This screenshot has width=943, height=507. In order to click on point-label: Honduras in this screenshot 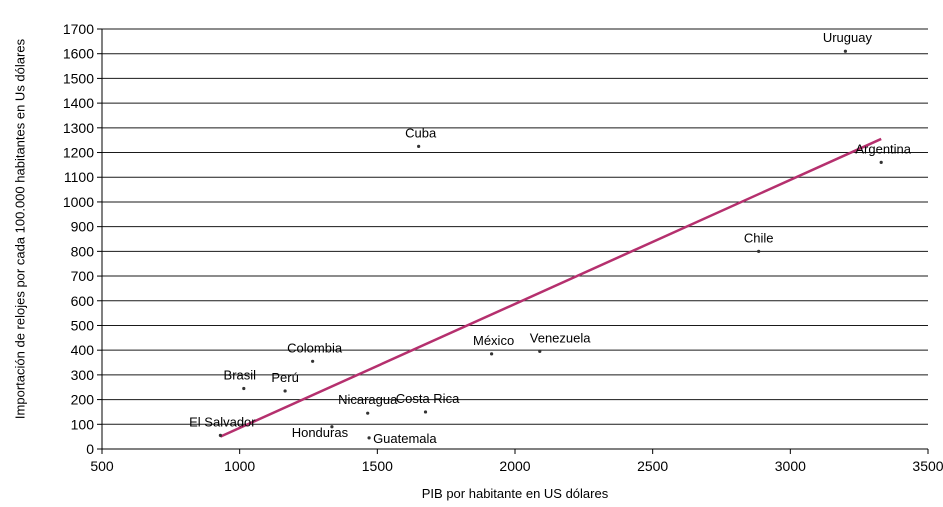, I will do `click(320, 432)`.